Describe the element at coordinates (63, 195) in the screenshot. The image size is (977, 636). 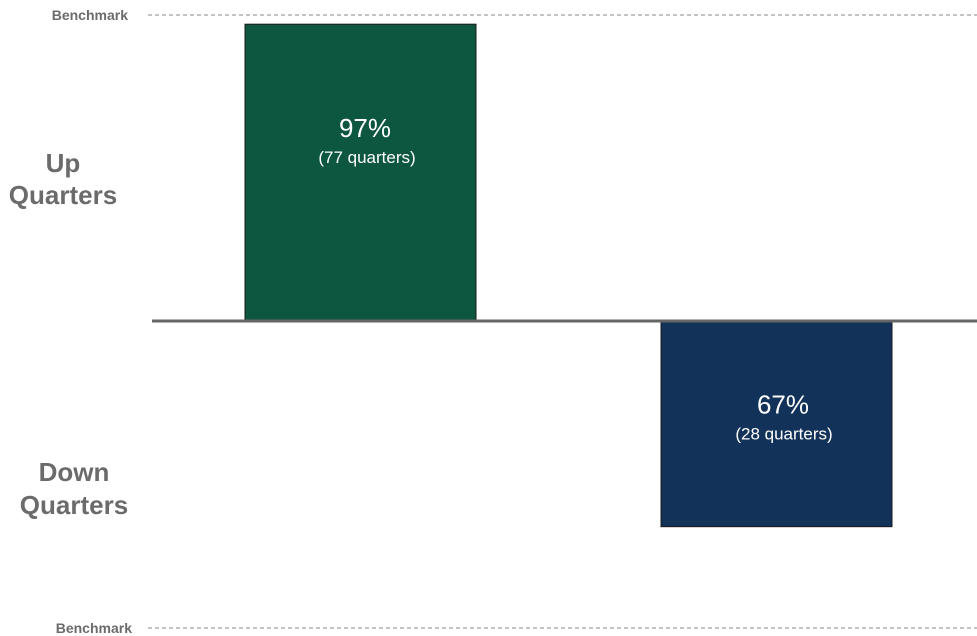
I see `up-quarters-label-line2: Quarters` at that location.